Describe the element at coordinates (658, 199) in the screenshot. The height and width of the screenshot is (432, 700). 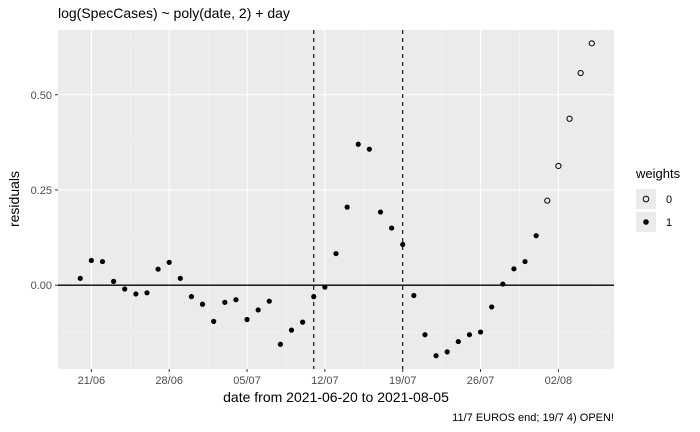
I see `legend: weights 0 1` at that location.